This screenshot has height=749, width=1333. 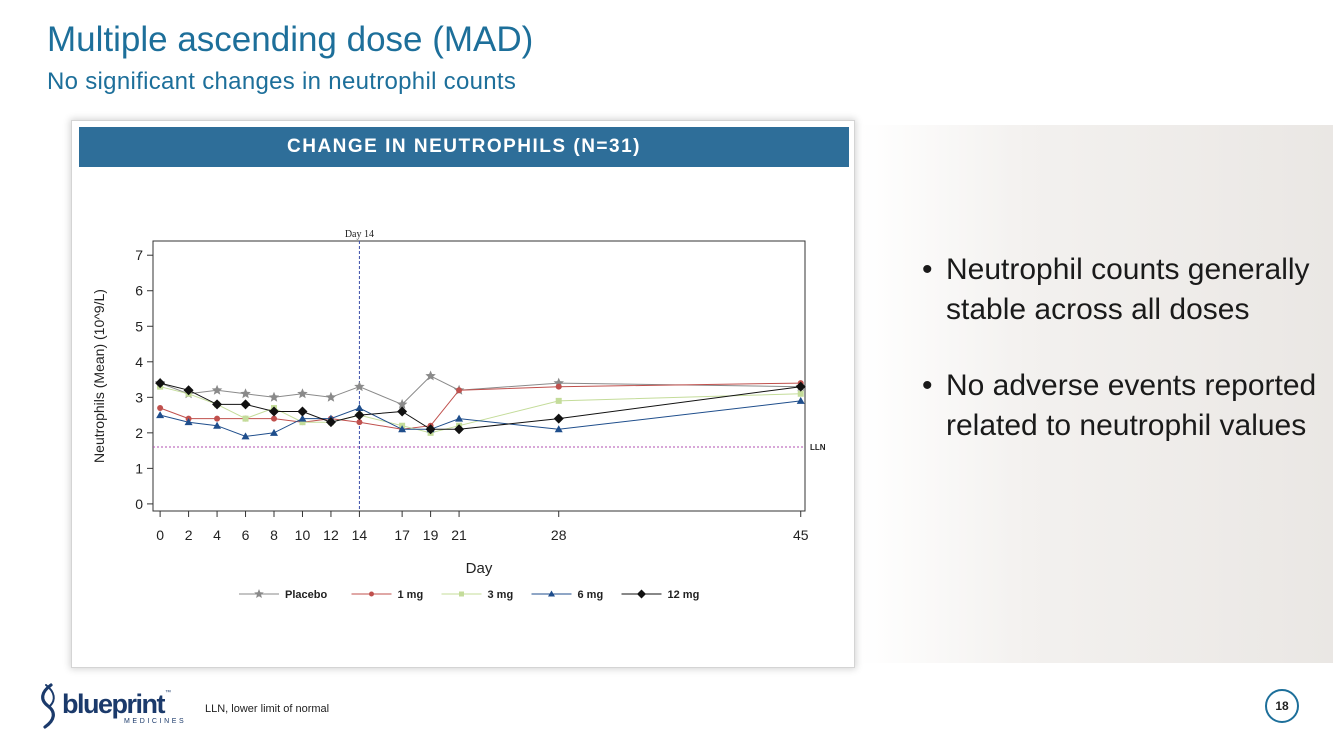 I want to click on y-tick-label: 4, so click(x=139, y=362).